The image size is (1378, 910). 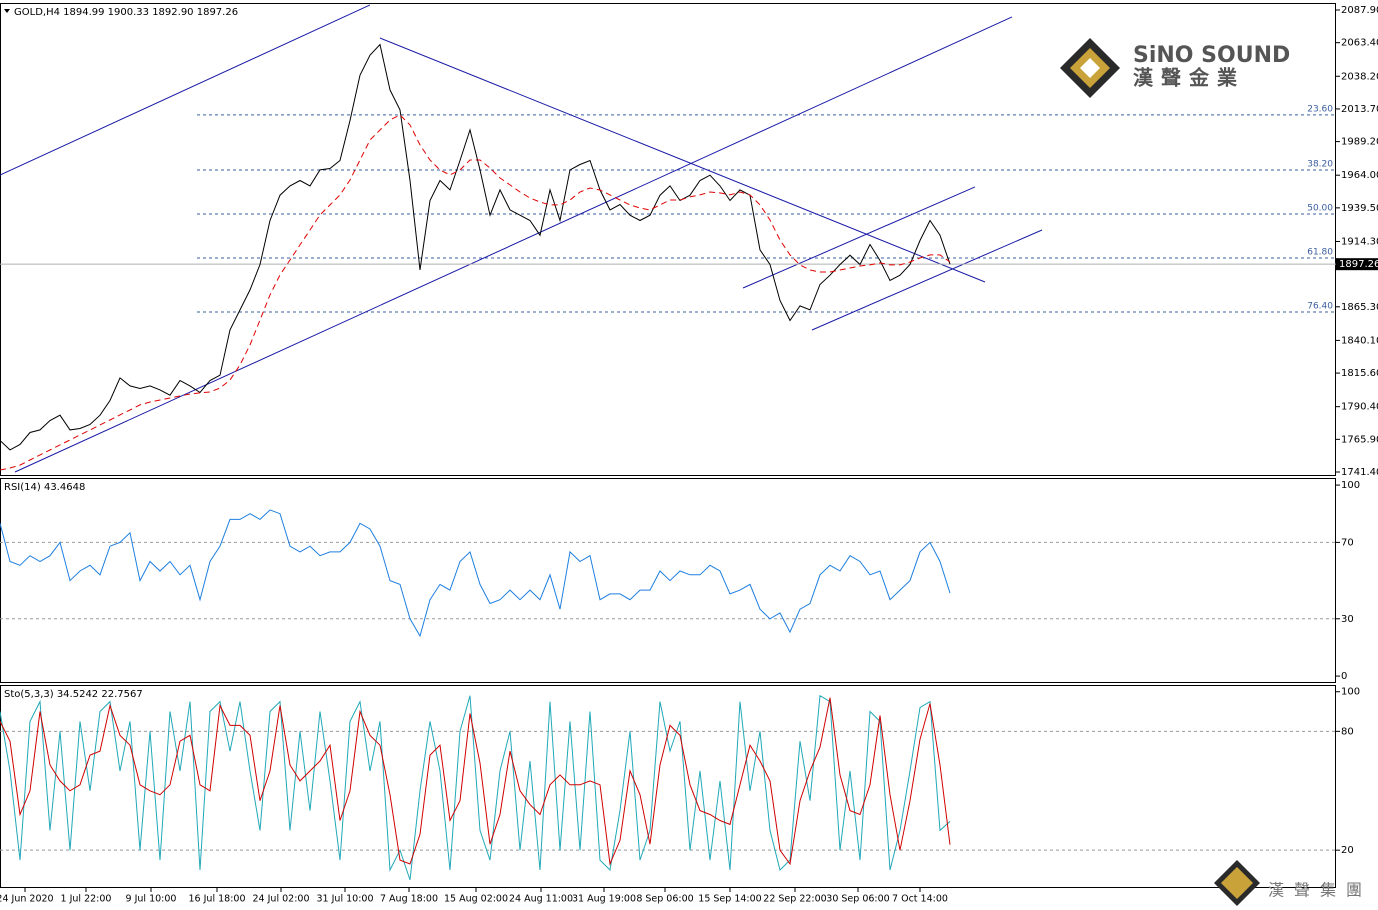 What do you see at coordinates (1359, 208) in the screenshot?
I see `y-tick-label: 1939.50` at bounding box center [1359, 208].